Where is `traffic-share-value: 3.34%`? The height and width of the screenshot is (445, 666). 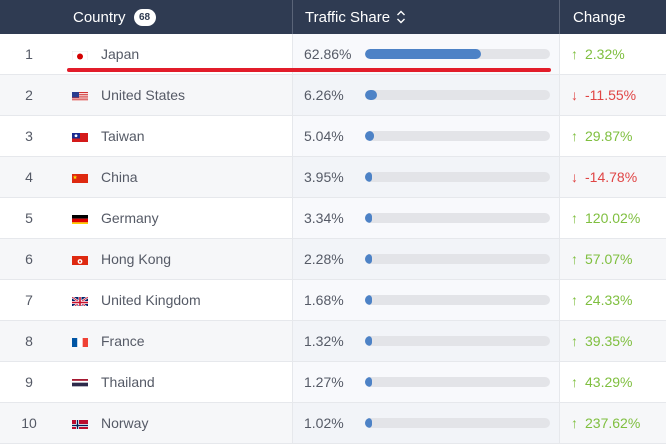 traffic-share-value: 3.34% is located at coordinates (324, 218).